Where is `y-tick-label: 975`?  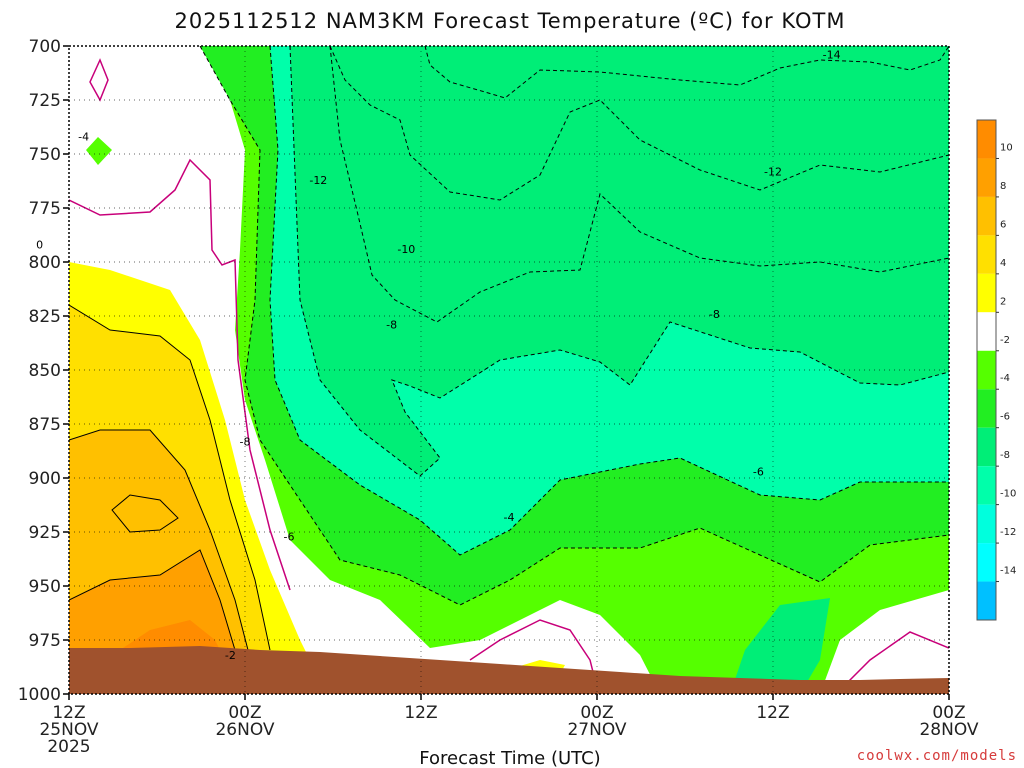 y-tick-label: 975 is located at coordinates (45, 641).